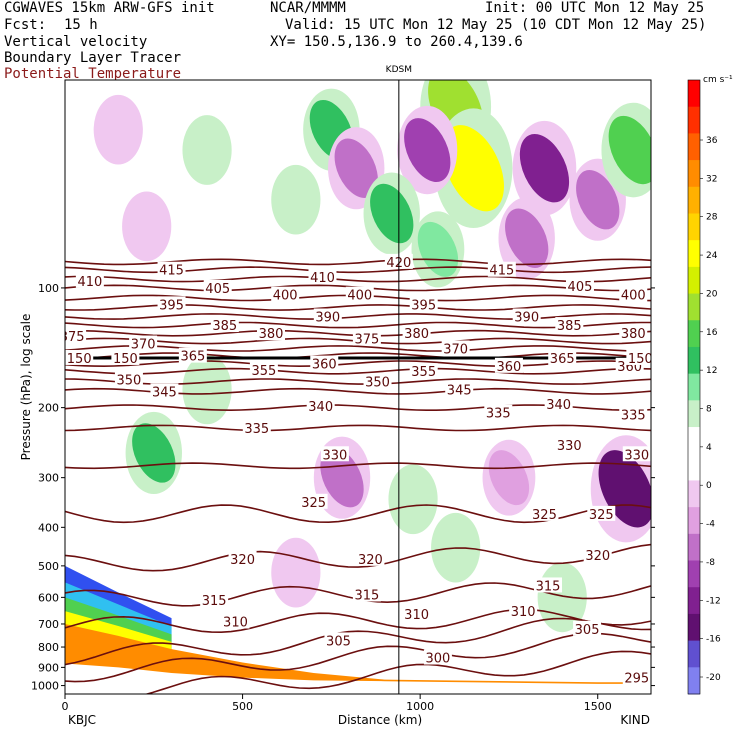 The image size is (740, 740). Describe the element at coordinates (704, 387) in the screenshot. I see `colorbar: 36 32 28 24 20 16 12 8 4 0 -4 -8 -12 -16 -20` at that location.